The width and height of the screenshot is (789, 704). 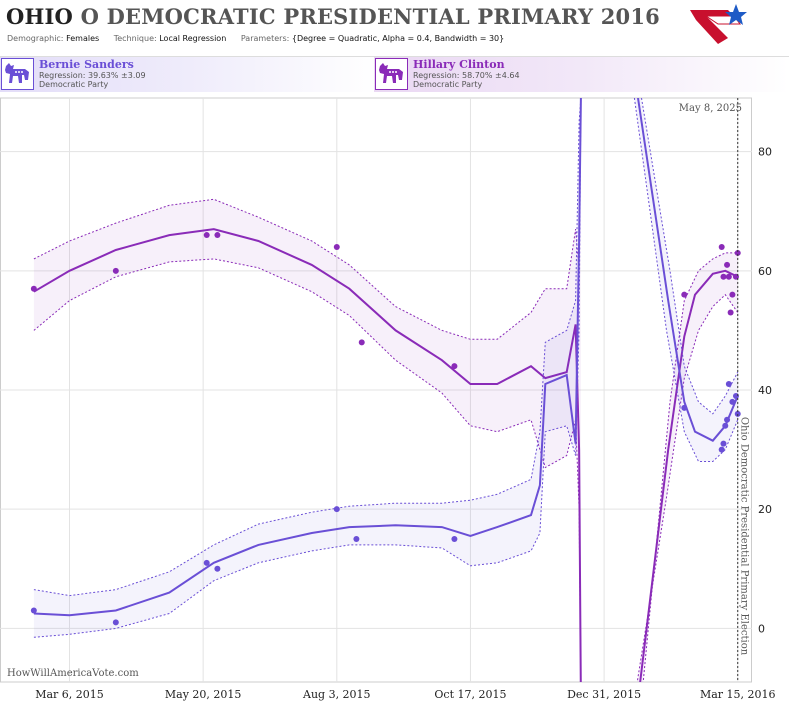 What do you see at coordinates (336, 694) in the screenshot?
I see `x-tick-label: Aug 3, 2015` at bounding box center [336, 694].